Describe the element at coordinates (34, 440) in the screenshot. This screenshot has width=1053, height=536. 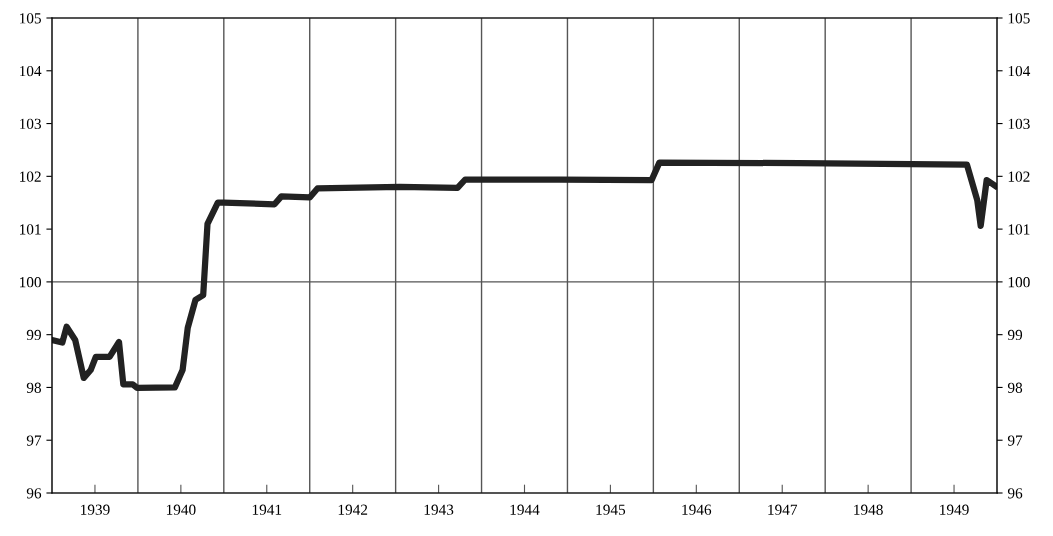
I see `y-tick-label: 97` at that location.